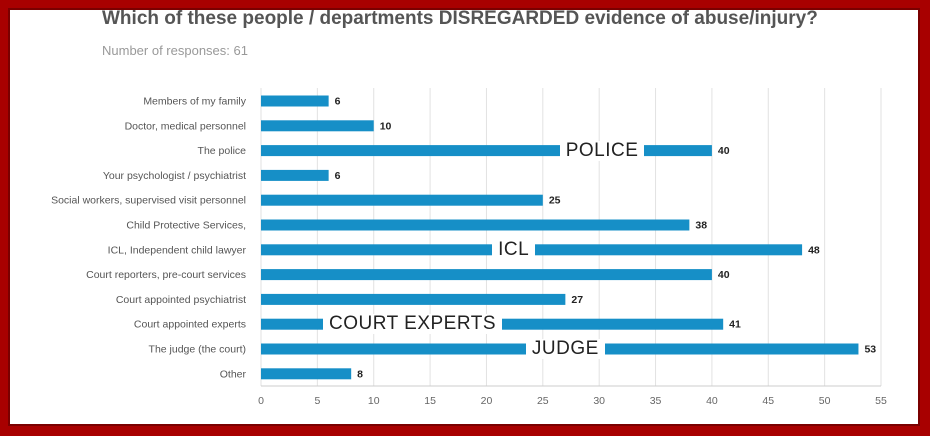 This screenshot has width=930, height=436. I want to click on x-tick-label: 40, so click(712, 401).